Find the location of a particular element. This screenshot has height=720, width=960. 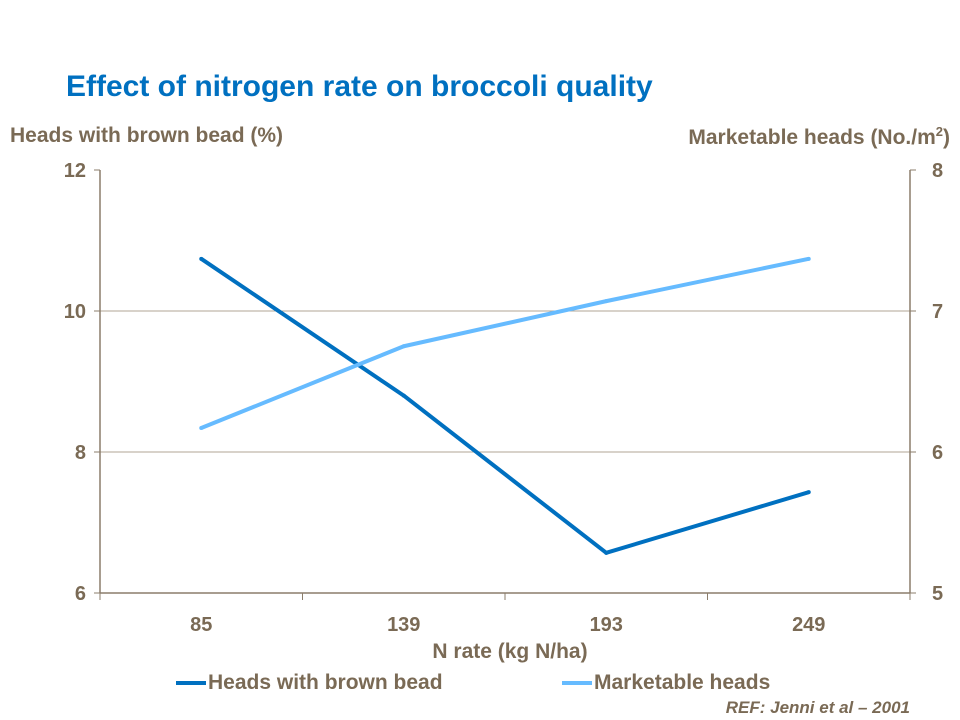

legend-label-marketable: Marketable heads is located at coordinates (682, 682).